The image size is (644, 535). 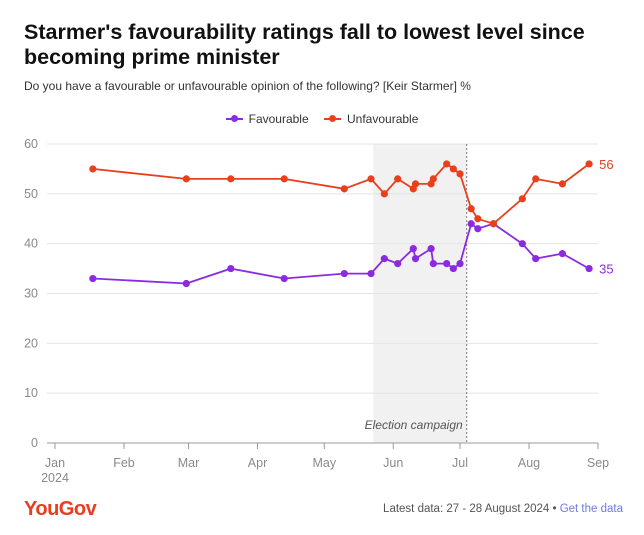 What do you see at coordinates (460, 463) in the screenshot?
I see `x-tick-label: Jul` at bounding box center [460, 463].